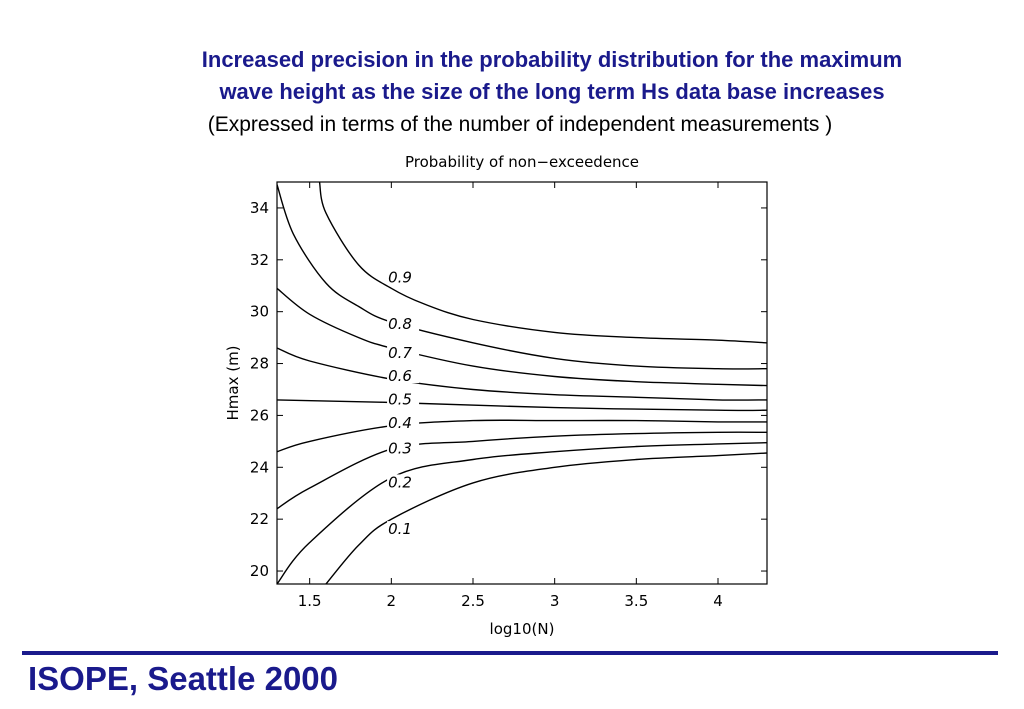 Image resolution: width=1024 pixels, height=709 pixels. I want to click on x-tick-label: 3.5, so click(636, 601).